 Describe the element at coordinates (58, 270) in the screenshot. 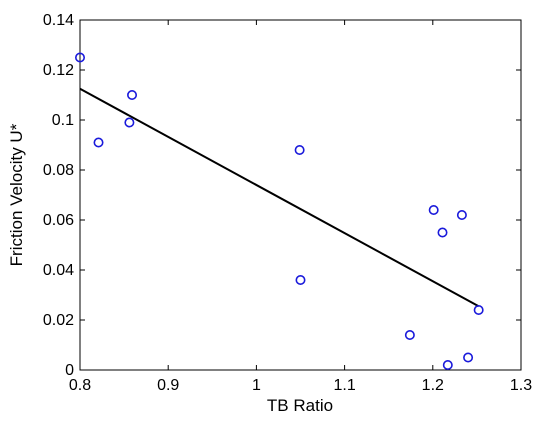

I see `y-tick-label: 0.04` at that location.